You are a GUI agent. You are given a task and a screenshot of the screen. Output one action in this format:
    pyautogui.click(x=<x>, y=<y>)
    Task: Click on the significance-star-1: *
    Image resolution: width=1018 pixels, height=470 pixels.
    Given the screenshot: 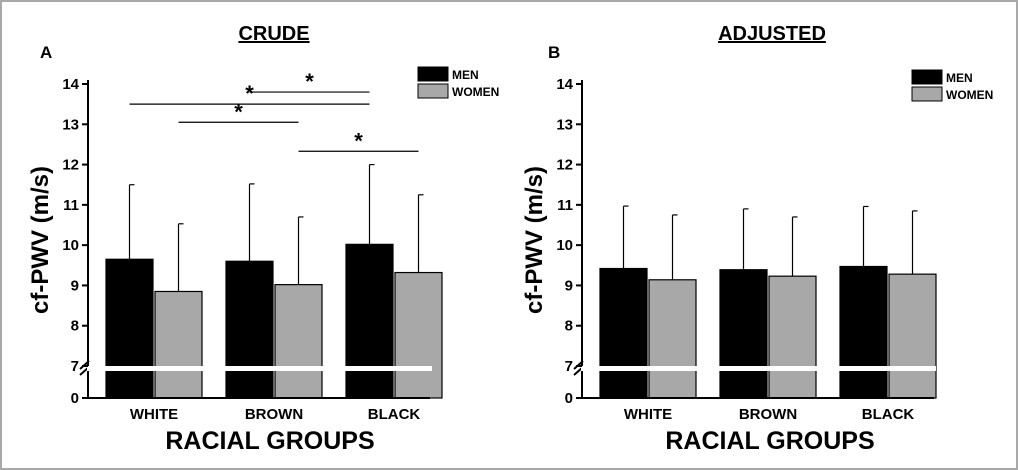 What is the action you would take?
    pyautogui.click(x=249, y=93)
    